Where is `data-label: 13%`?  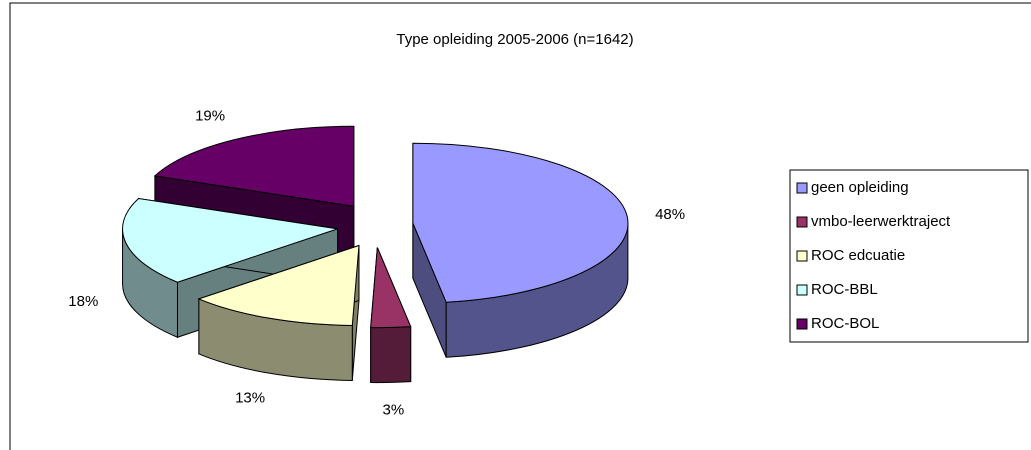
data-label: 13% is located at coordinates (250, 397).